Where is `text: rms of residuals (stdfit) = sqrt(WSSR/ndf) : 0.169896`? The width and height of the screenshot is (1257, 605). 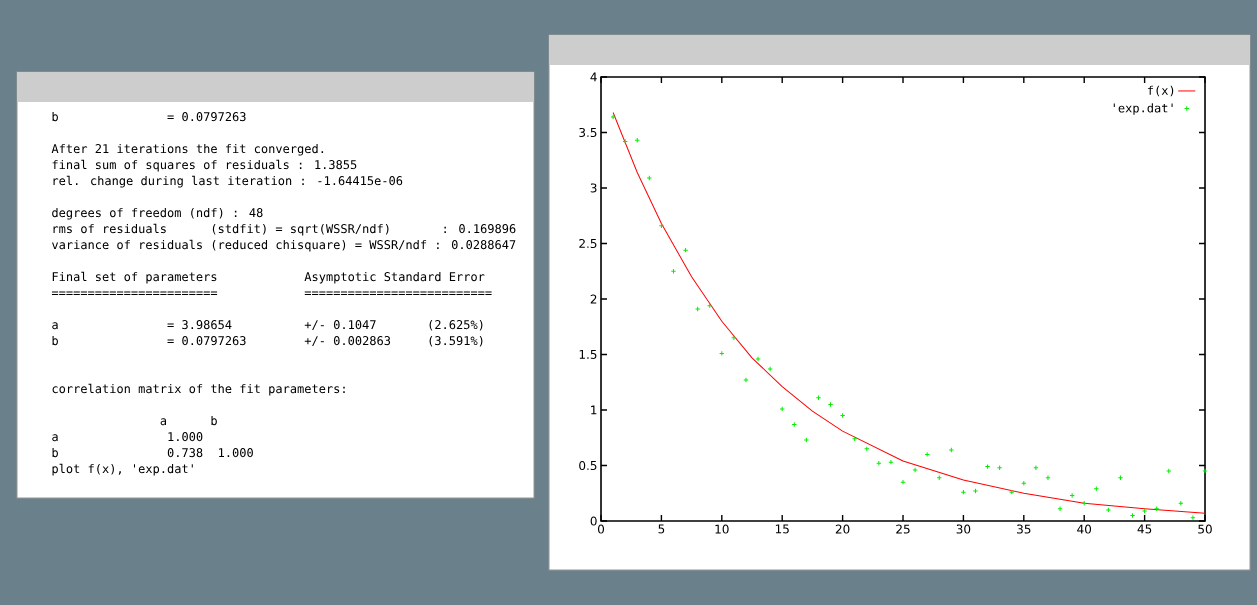 text: rms of residuals (stdfit) = sqrt(WSSR/ndf) : 0.169896 is located at coordinates (284, 229).